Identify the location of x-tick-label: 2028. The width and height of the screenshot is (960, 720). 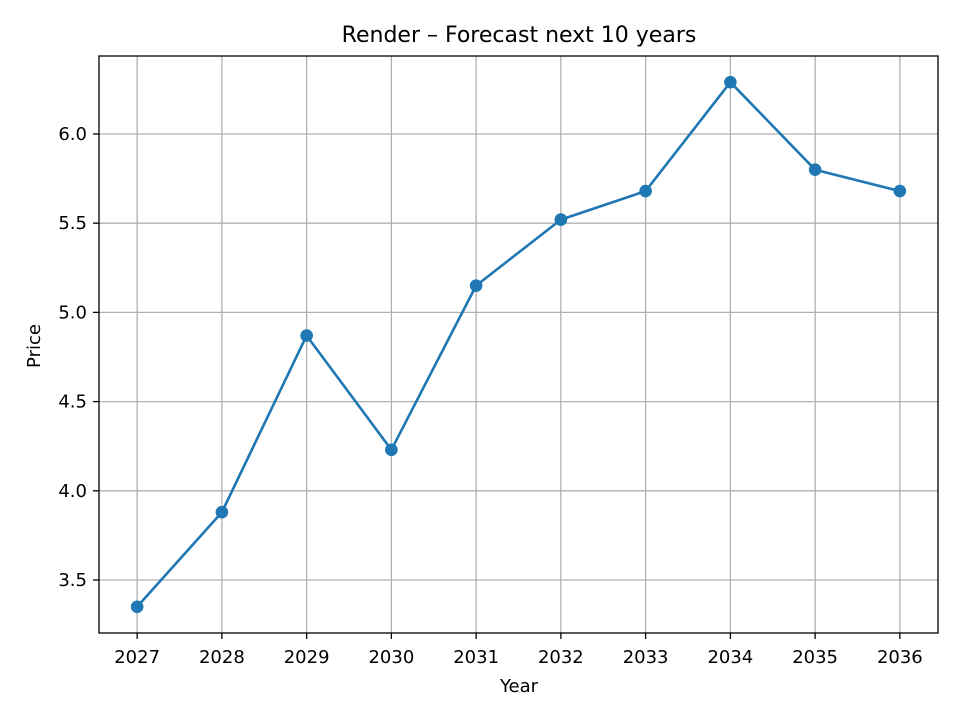
(222, 657).